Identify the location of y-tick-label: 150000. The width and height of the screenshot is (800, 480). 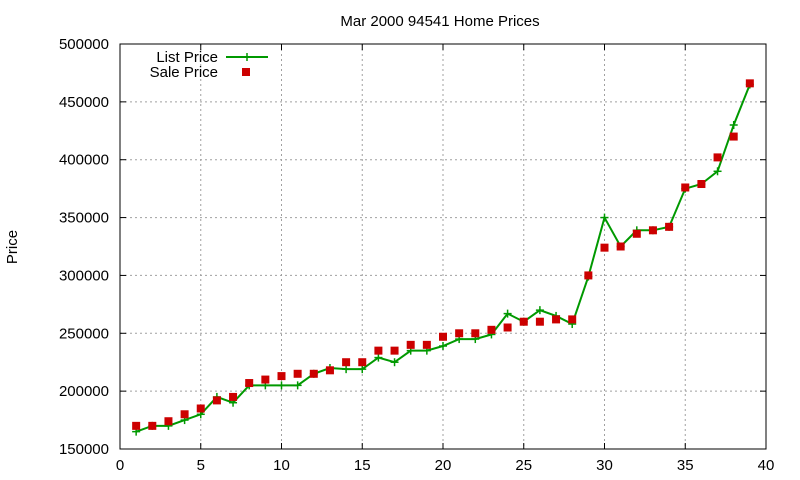
(84, 449).